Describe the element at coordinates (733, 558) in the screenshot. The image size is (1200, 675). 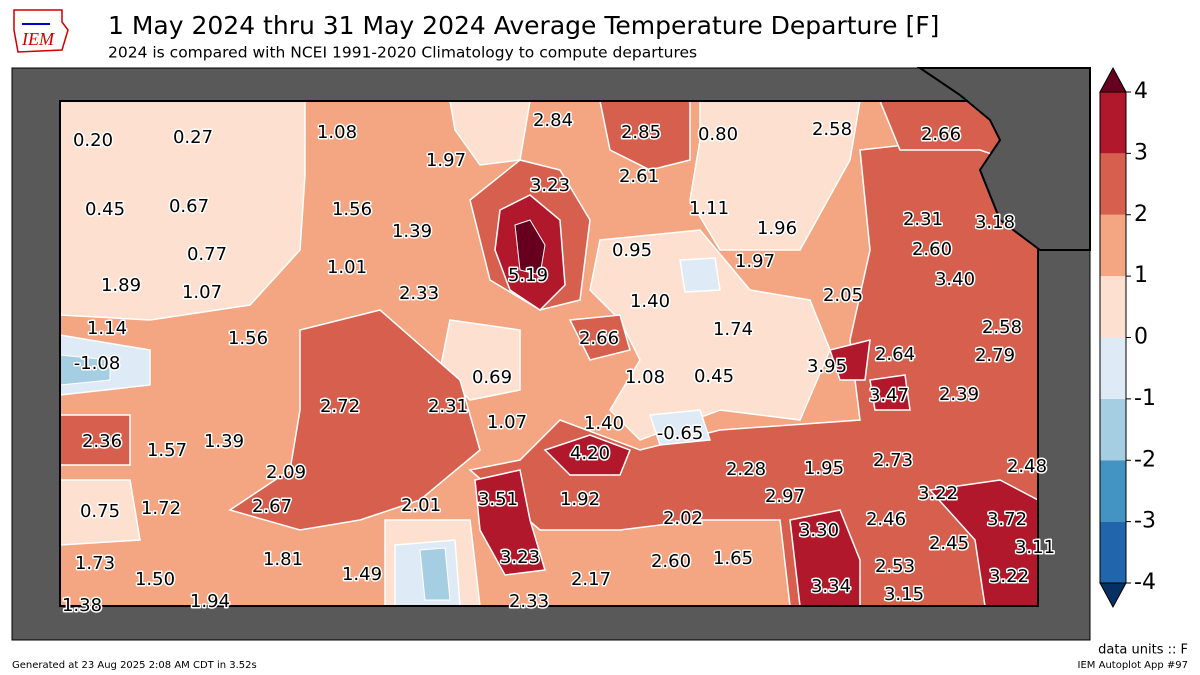
I see `station-value: 1.65` at that location.